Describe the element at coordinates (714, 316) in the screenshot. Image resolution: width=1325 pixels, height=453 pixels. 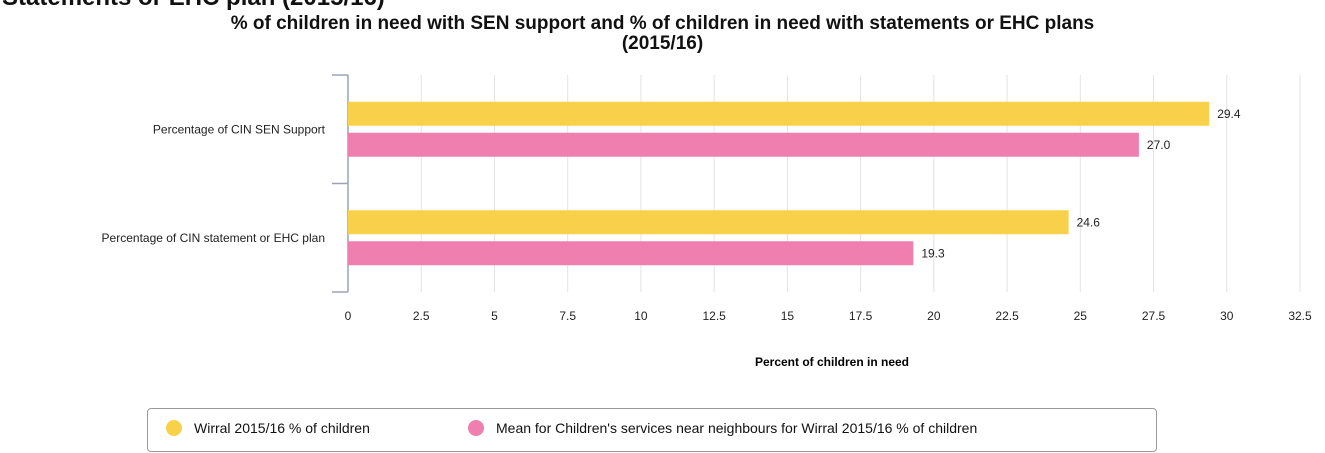
I see `x-tick-label: 12.5` at that location.